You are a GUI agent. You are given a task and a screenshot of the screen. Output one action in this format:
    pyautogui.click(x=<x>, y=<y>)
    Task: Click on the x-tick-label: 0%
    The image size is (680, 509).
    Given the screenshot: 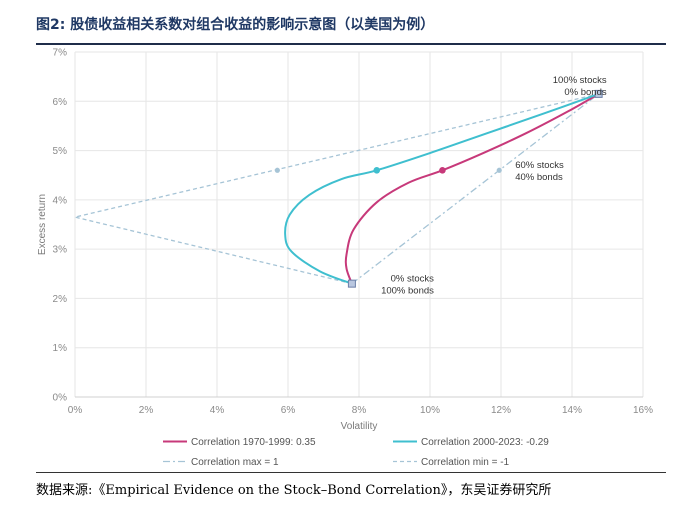 What is the action you would take?
    pyautogui.click(x=75, y=410)
    